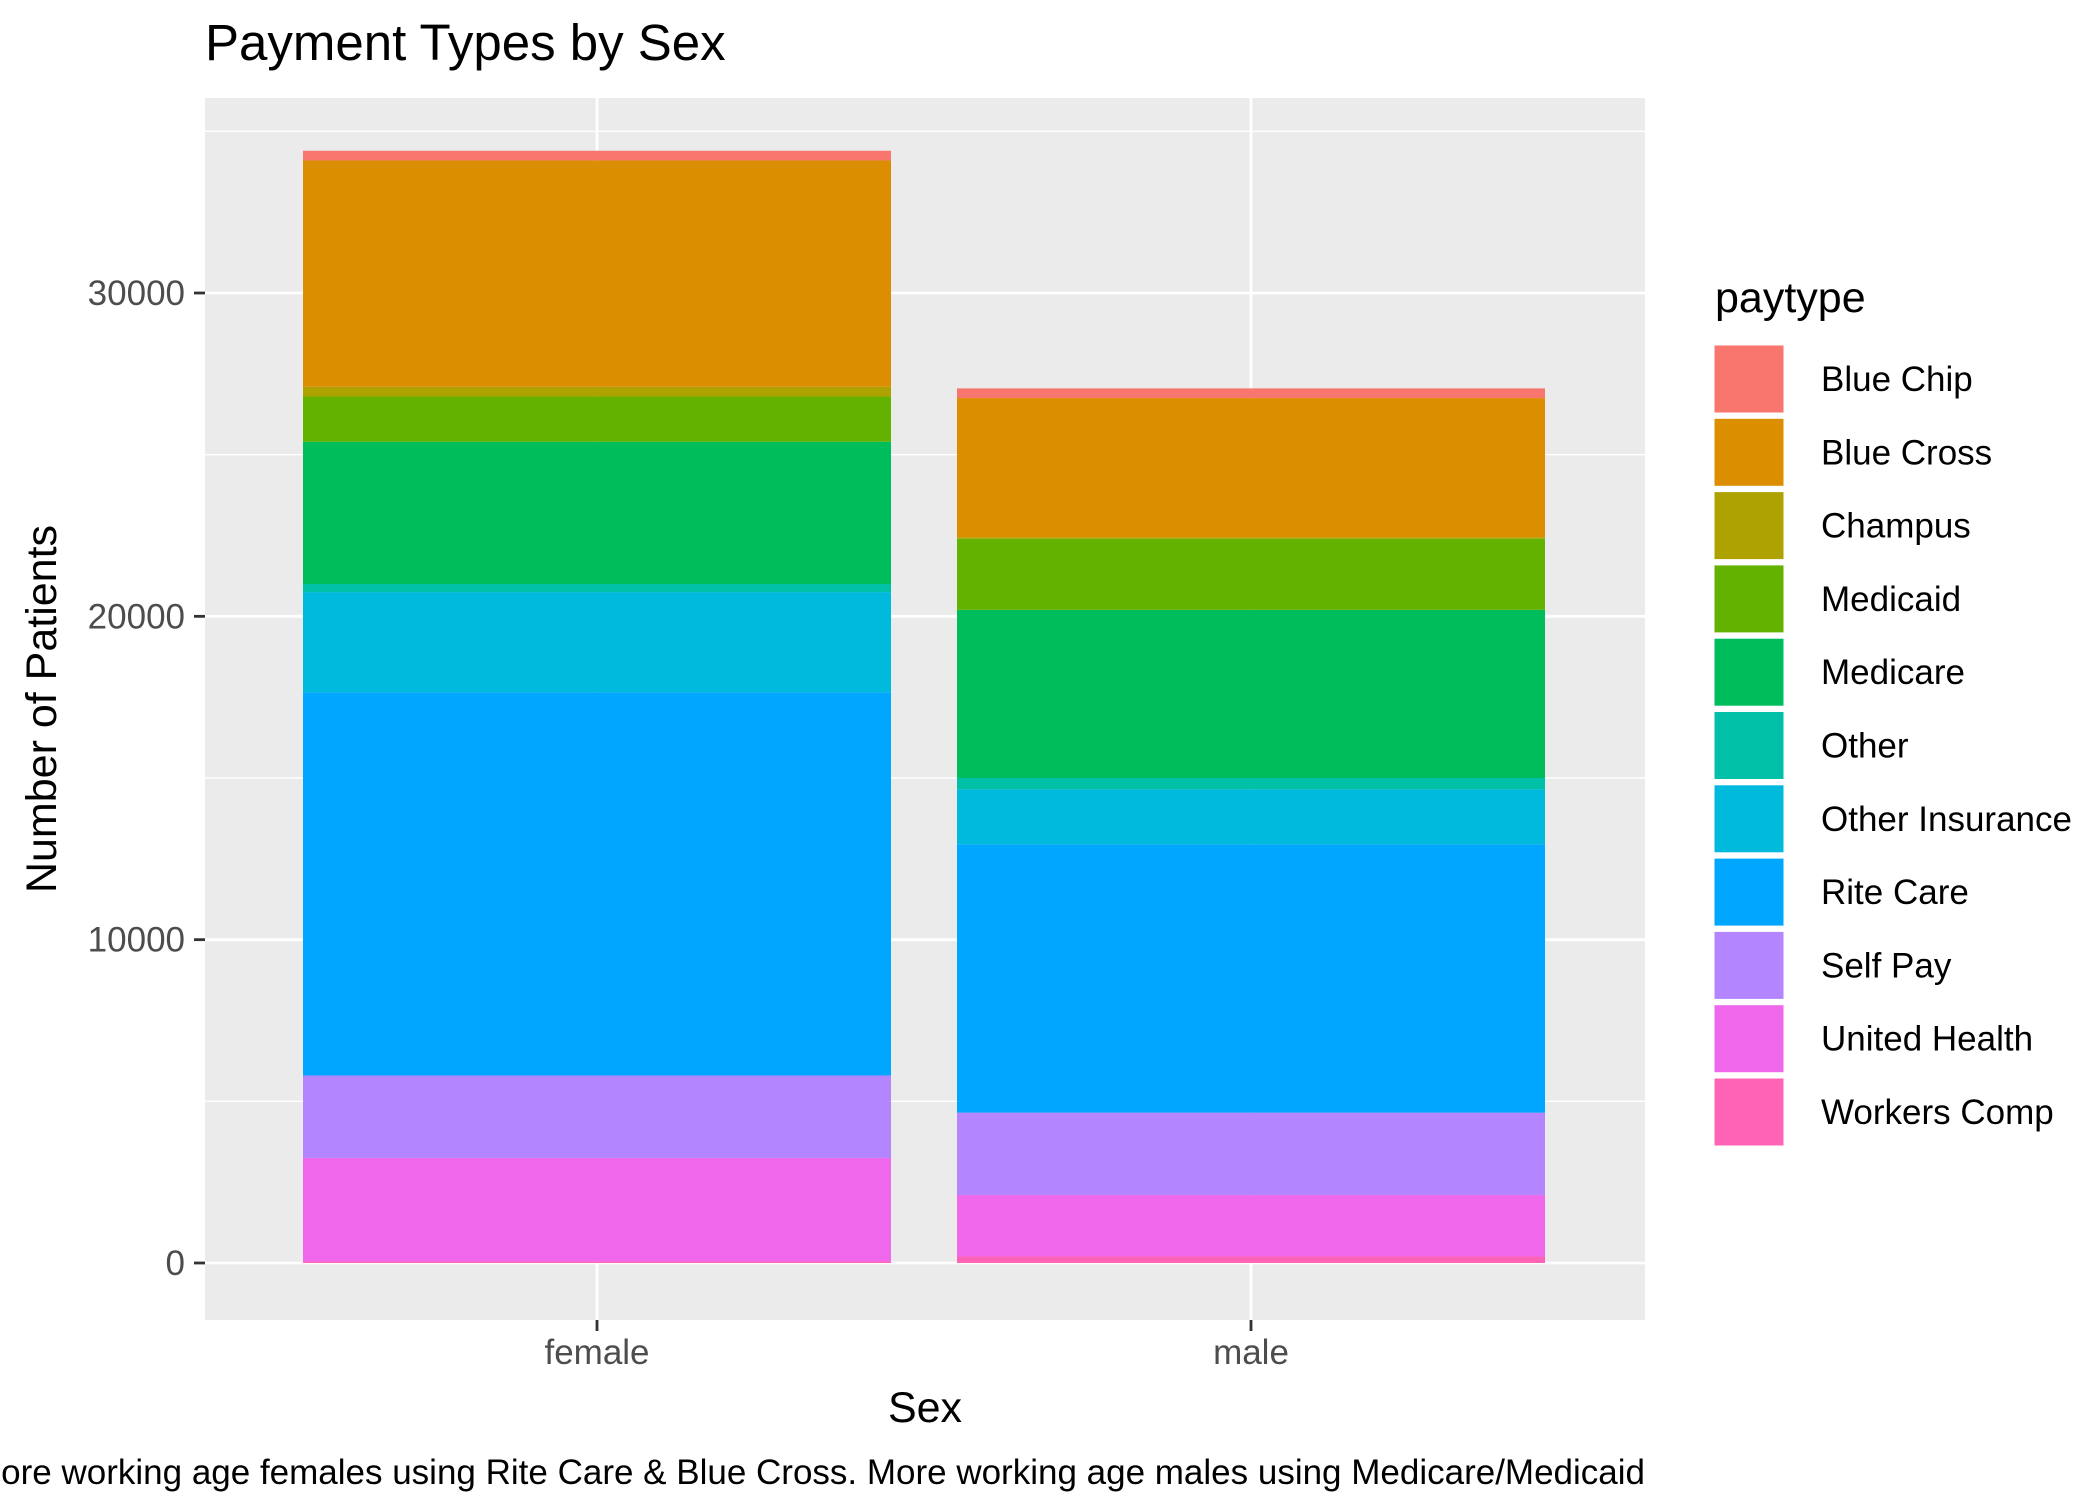  What do you see at coordinates (596, 1352) in the screenshot?
I see `x-tick-label: female` at bounding box center [596, 1352].